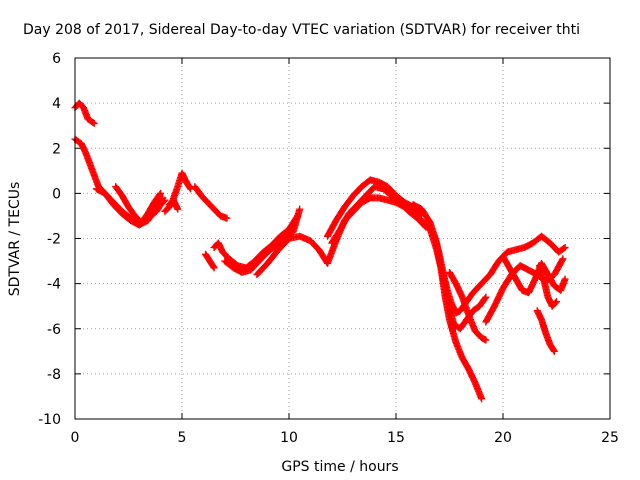 This screenshot has height=480, width=640. Describe the element at coordinates (56, 194) in the screenshot. I see `y-tick-label: 0` at that location.